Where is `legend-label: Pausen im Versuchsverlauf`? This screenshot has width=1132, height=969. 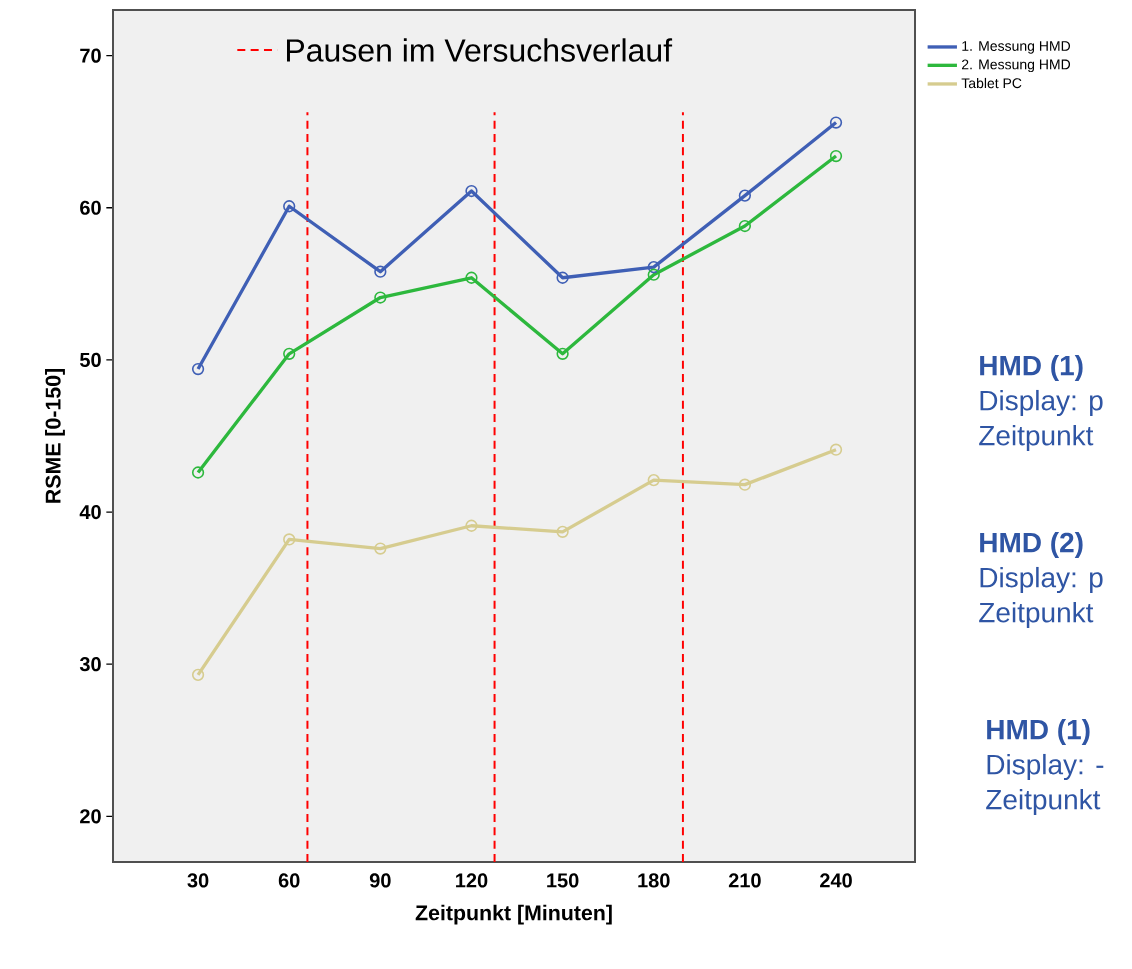 legend-label: Pausen im Versuchsverlauf is located at coordinates (480, 50).